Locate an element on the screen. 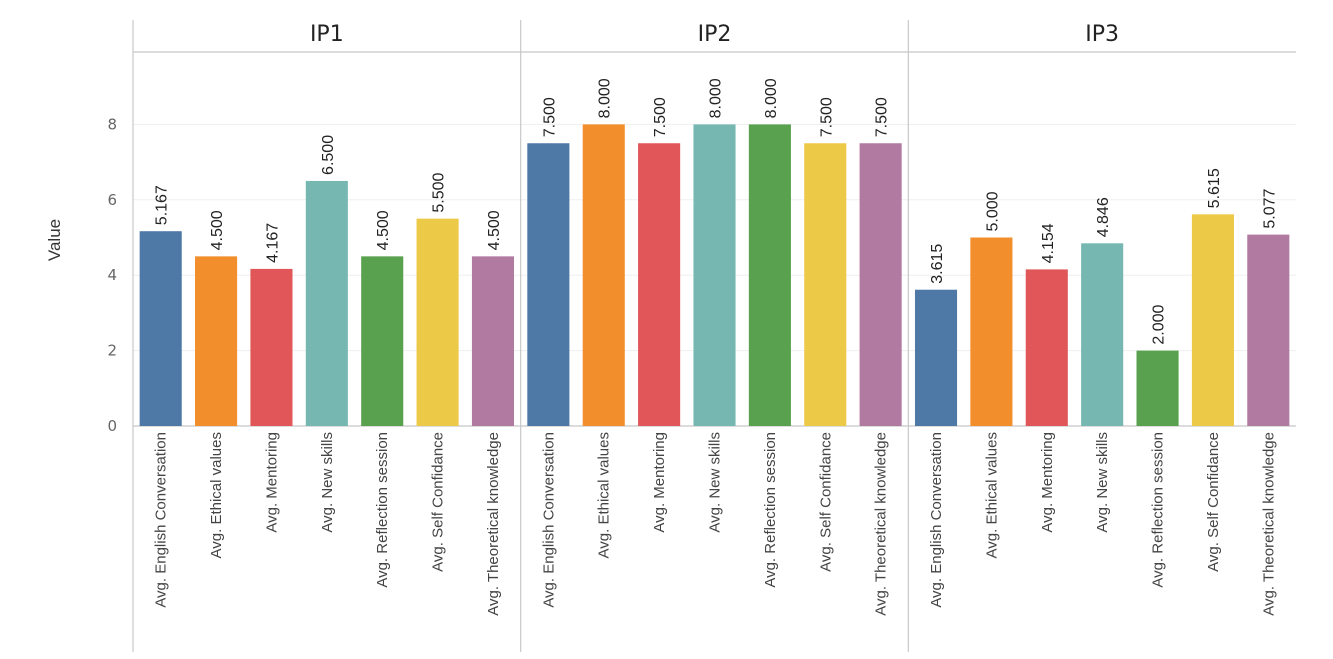  data-label: 5.077 is located at coordinates (1269, 208).